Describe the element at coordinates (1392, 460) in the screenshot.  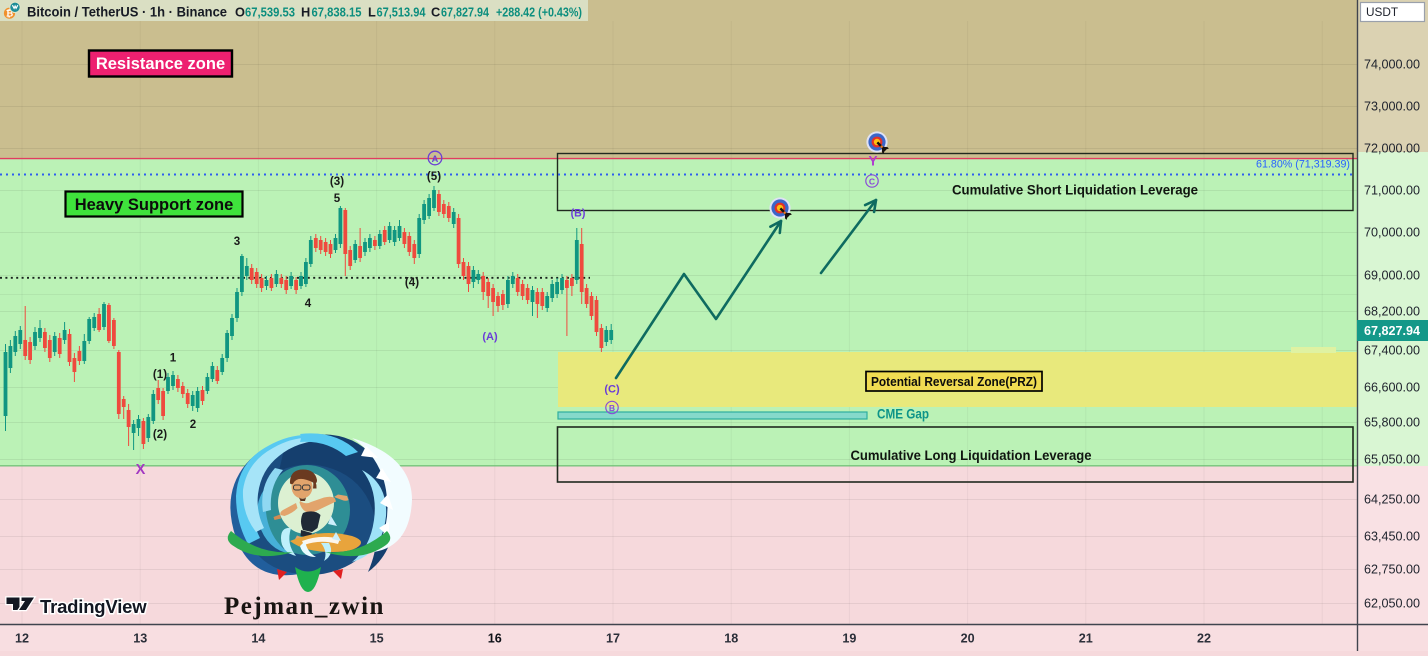
I see `svg-text: 65,050.00` at that location.